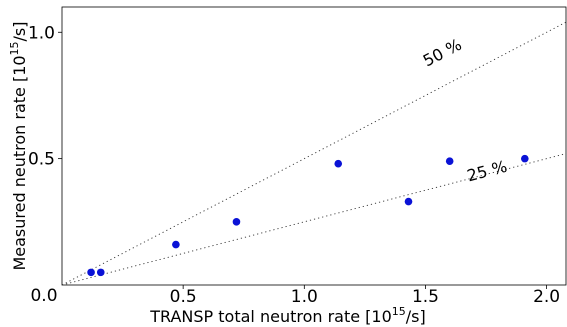 Image resolution: width=567 pixels, height=327 pixels. Describe the element at coordinates (487, 171) in the screenshot. I see `reference-line-label: 25 %` at that location.